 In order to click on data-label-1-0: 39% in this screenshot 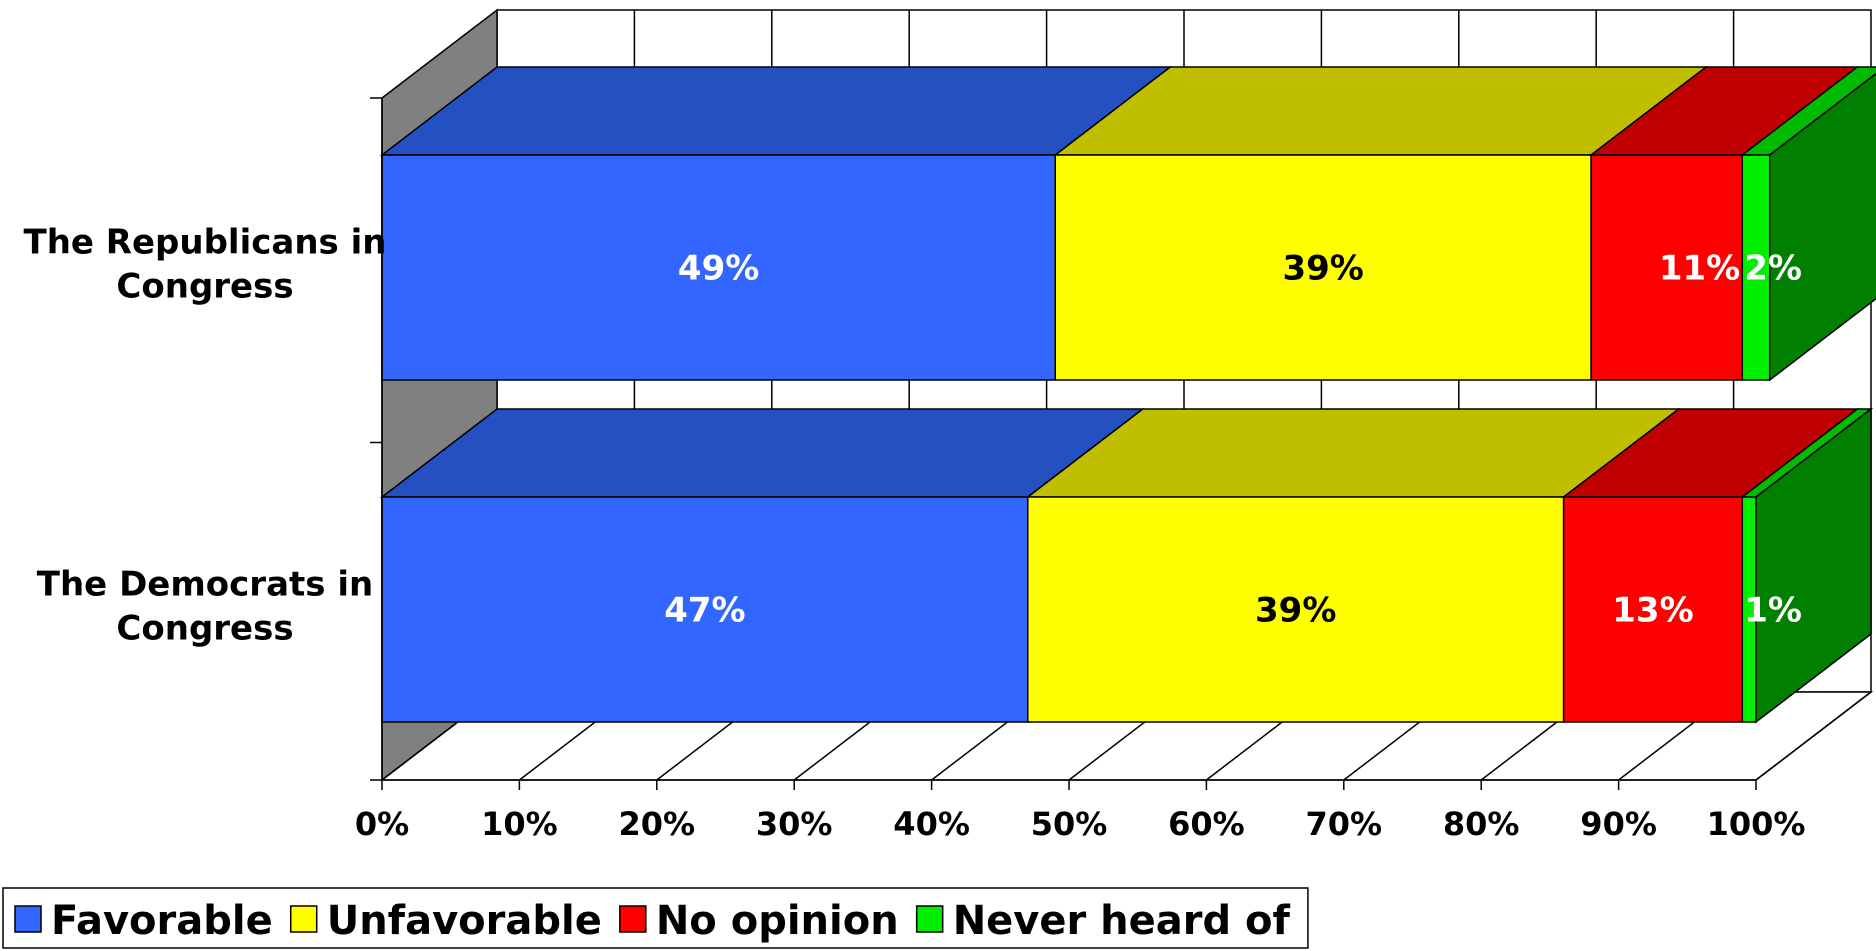, I will do `click(1322, 269)`.